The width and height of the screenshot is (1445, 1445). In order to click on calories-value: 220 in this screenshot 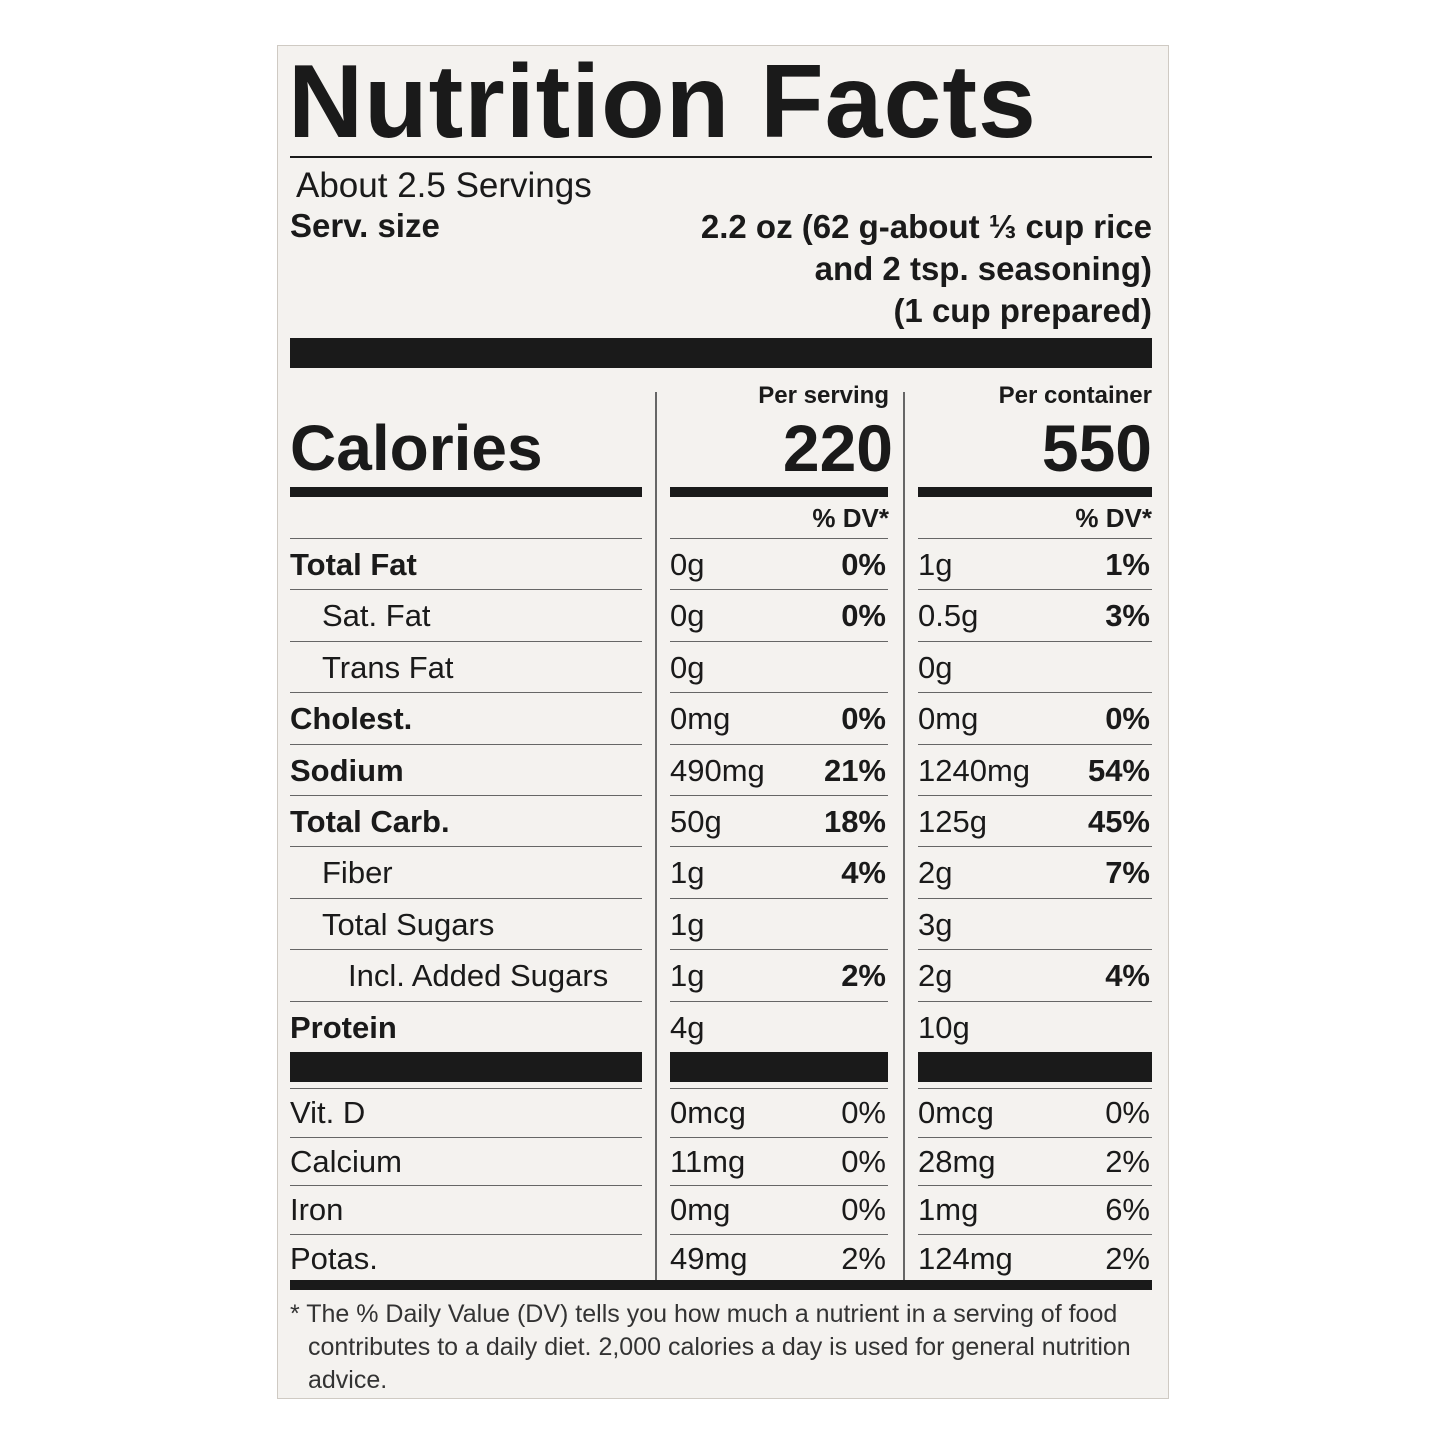, I will do `click(837, 448)`.